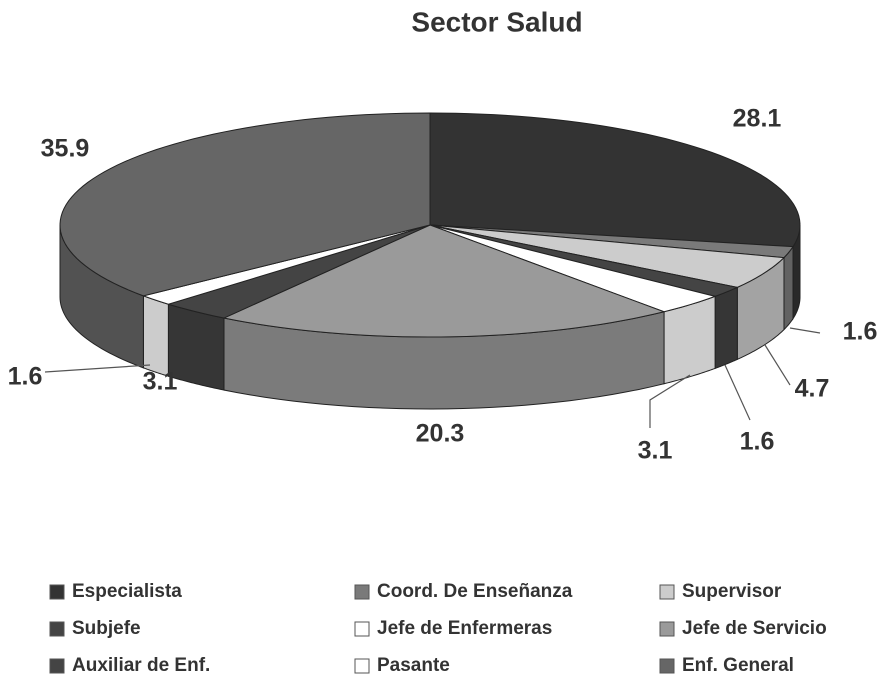 This screenshot has height=687, width=891. Describe the element at coordinates (757, 119) in the screenshot. I see `data-label: 28.1` at that location.